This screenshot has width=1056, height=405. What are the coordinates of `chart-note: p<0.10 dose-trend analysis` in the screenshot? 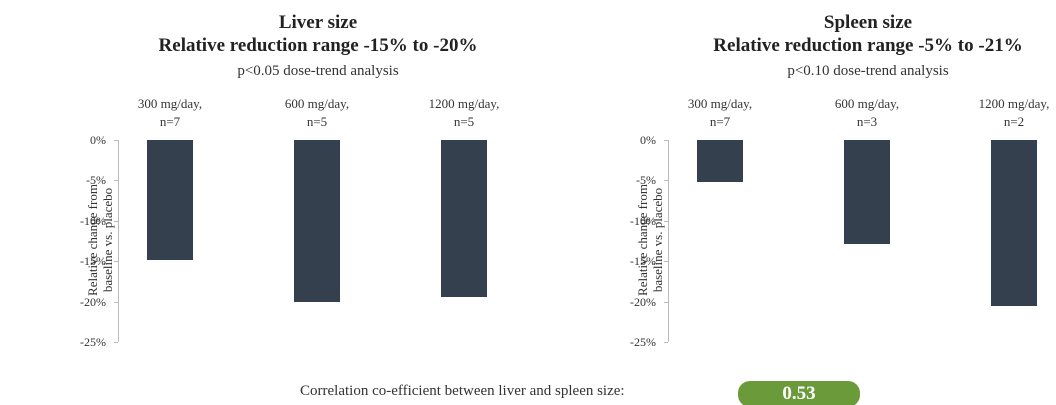 It's located at (868, 71).